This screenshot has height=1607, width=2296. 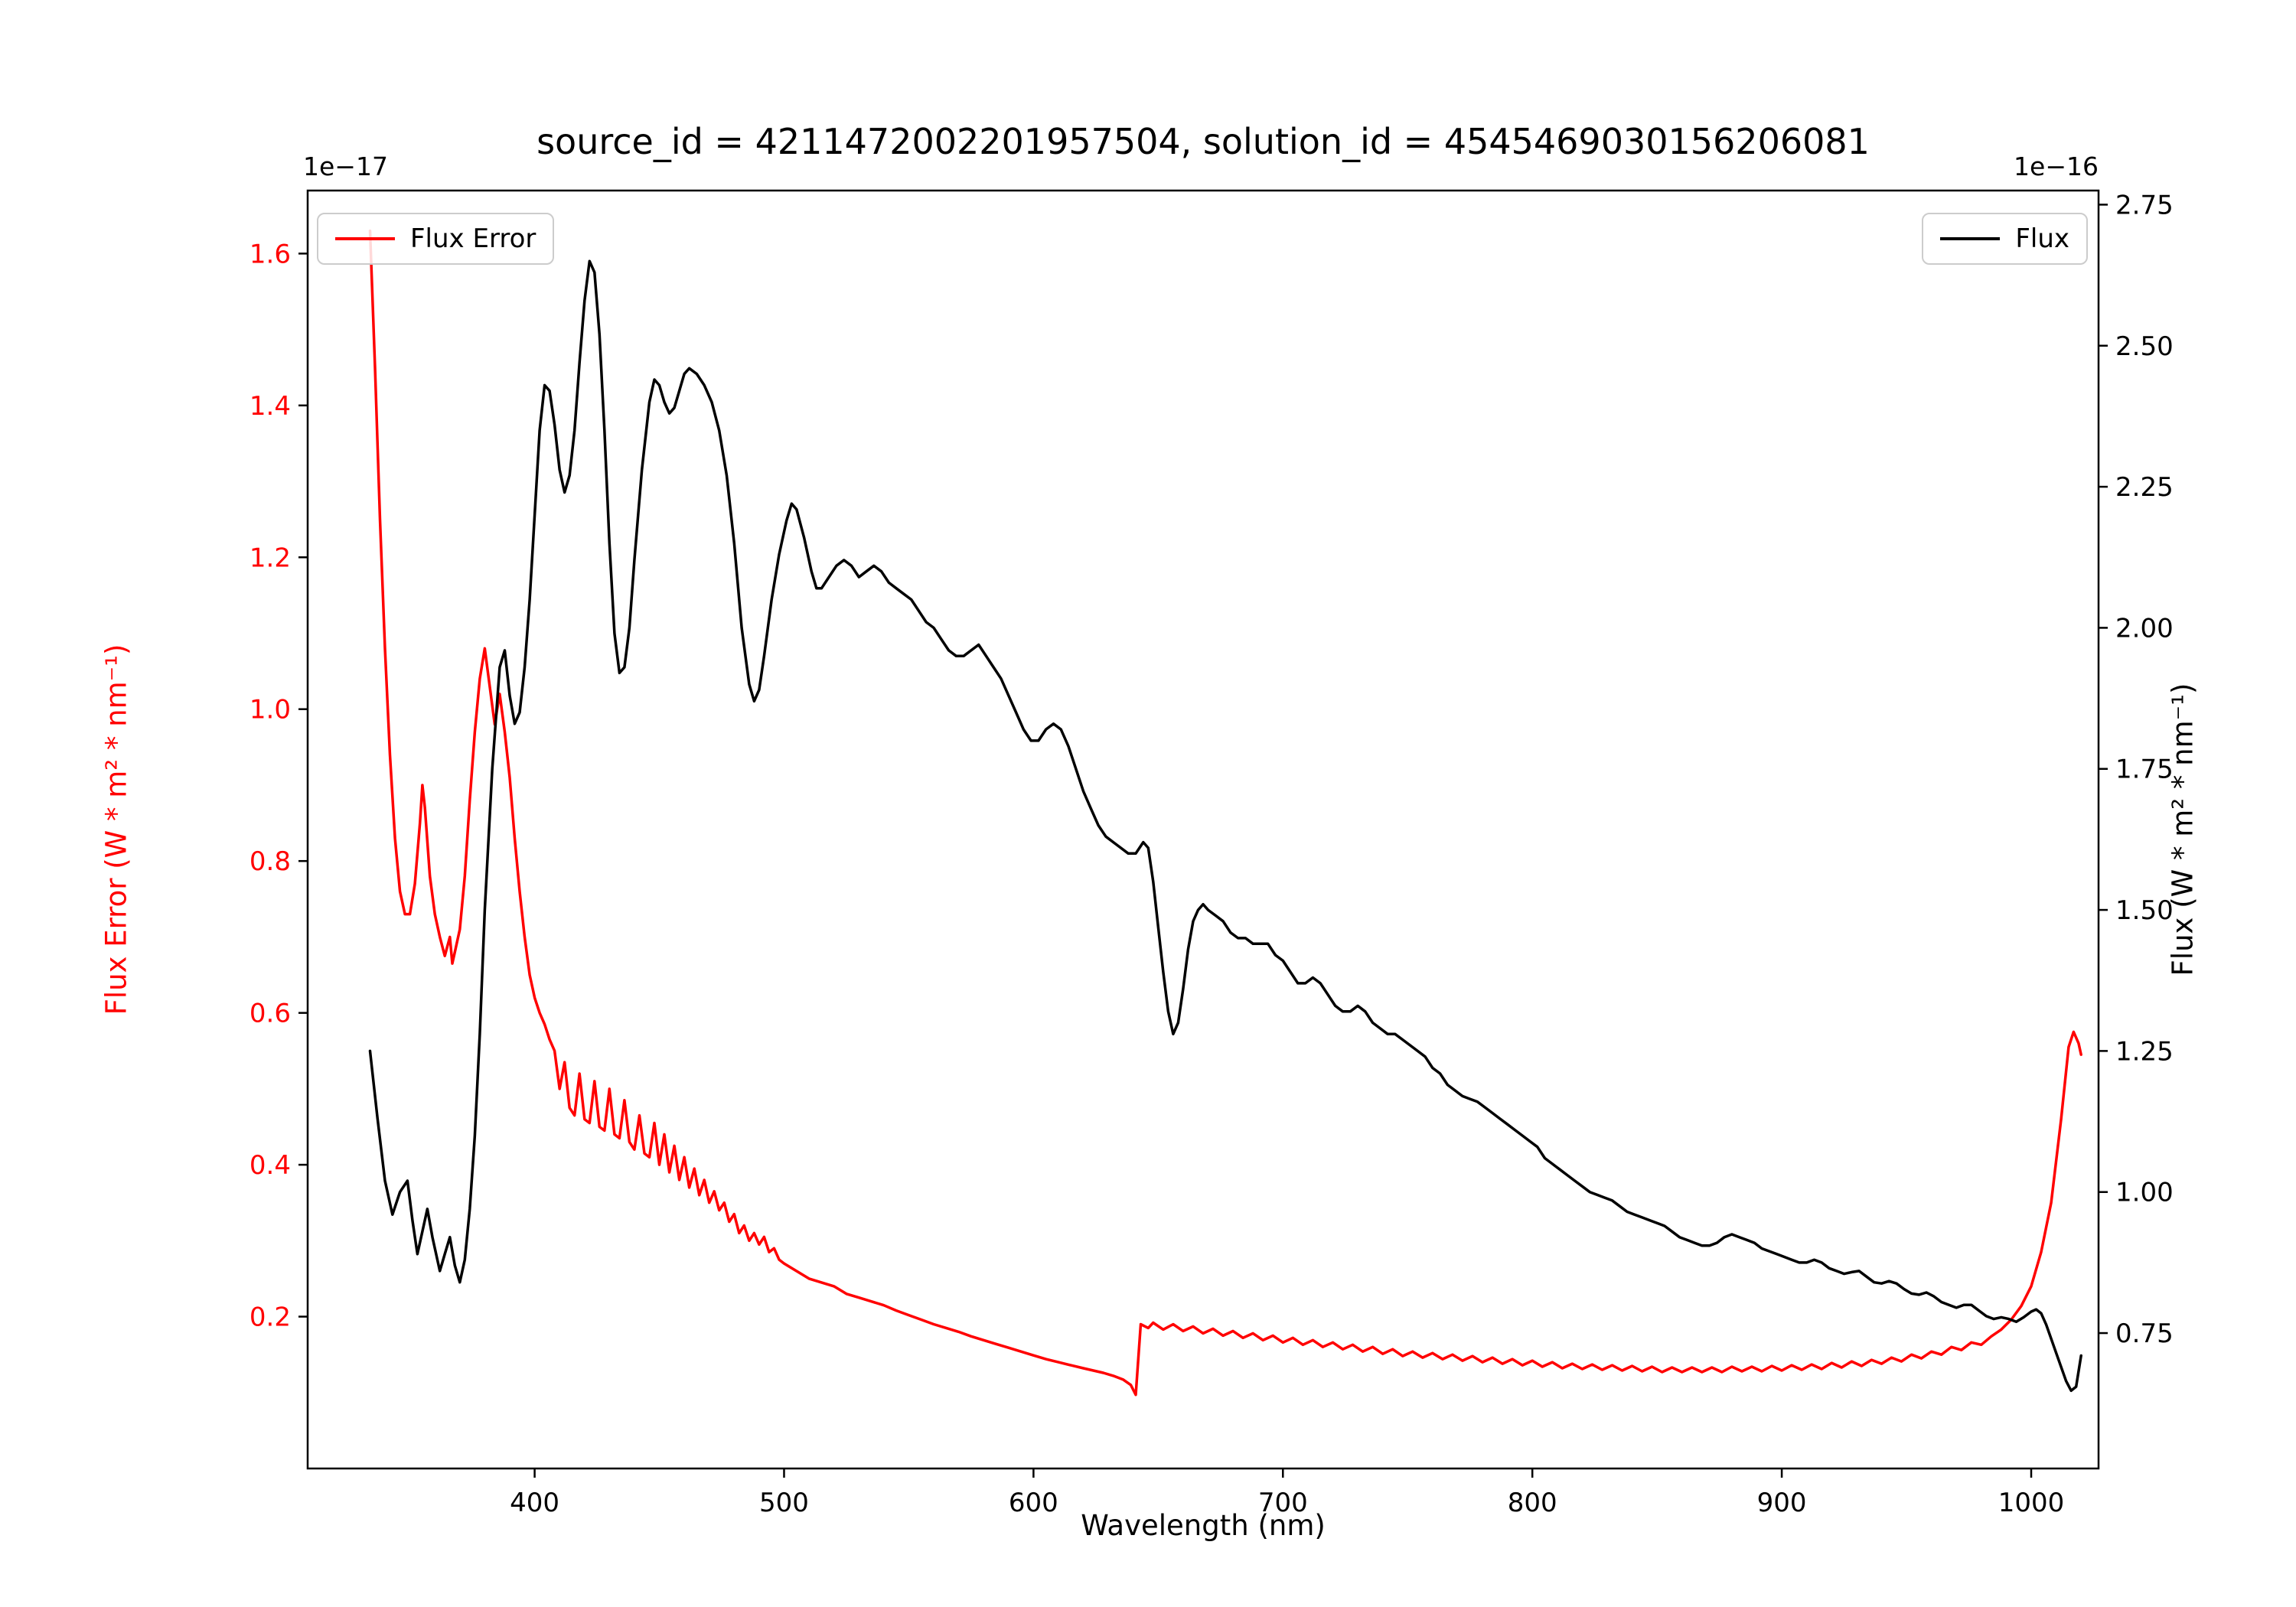 What do you see at coordinates (473, 239) in the screenshot?
I see `legend-flux-error-label: Flux Error` at bounding box center [473, 239].